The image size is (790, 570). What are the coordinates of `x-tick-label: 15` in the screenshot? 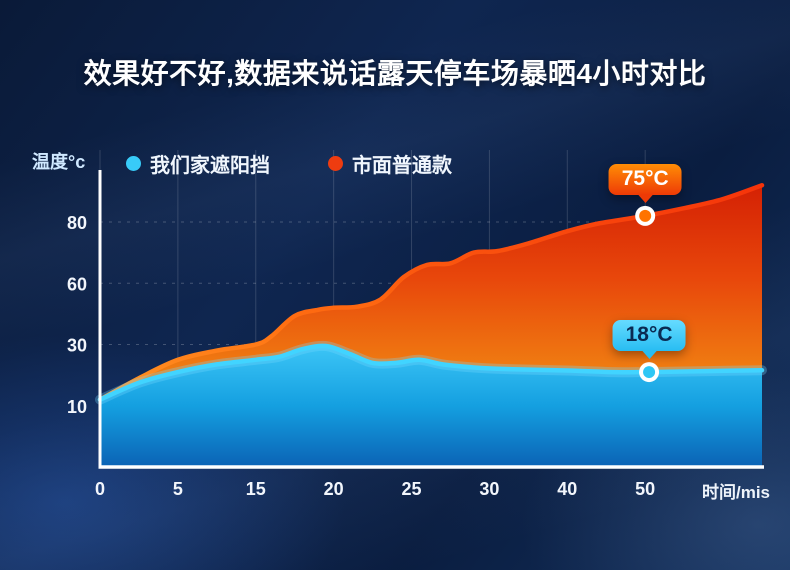 It's located at (256, 489).